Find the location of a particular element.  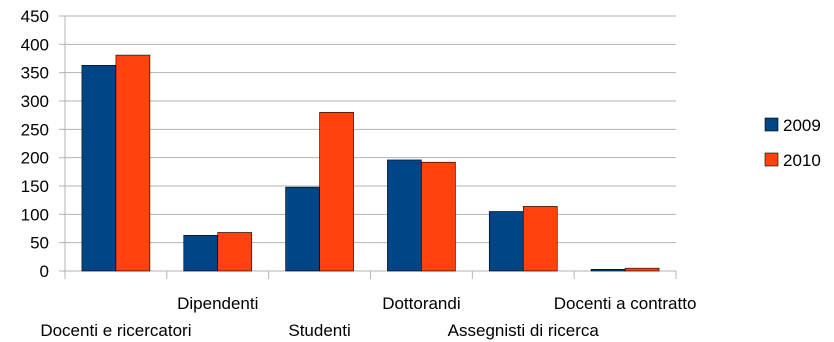

legend-label-2009: 2009 is located at coordinates (802, 125).